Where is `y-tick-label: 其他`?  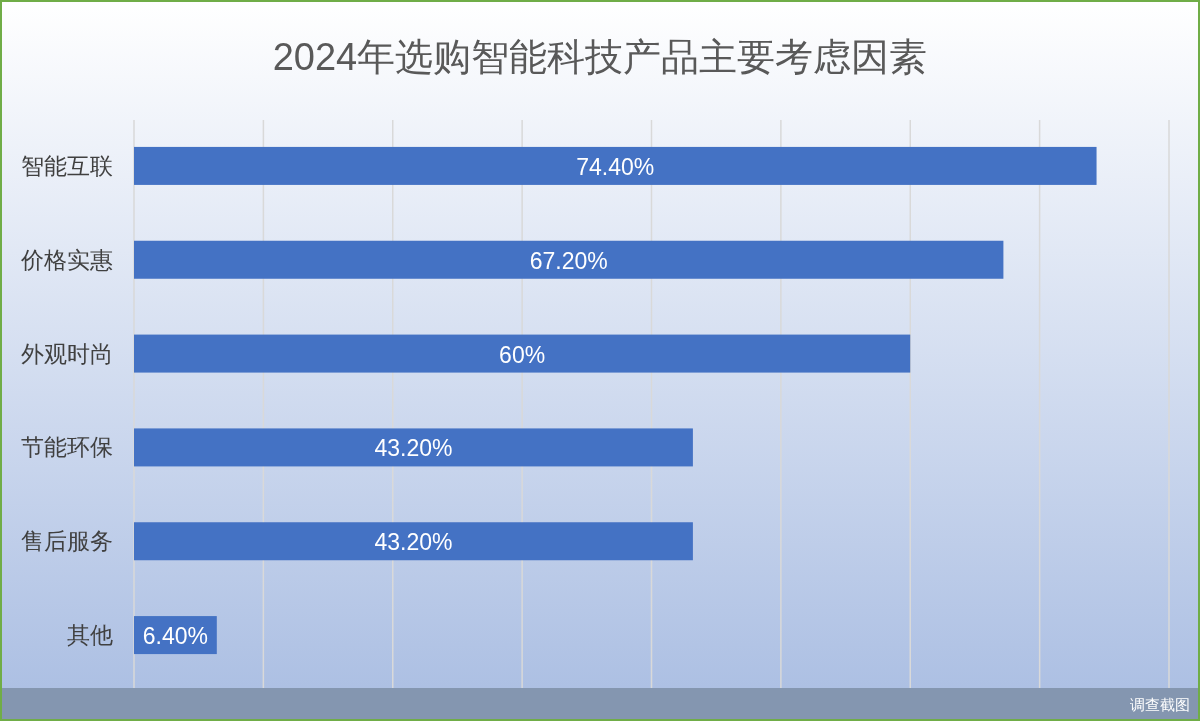
y-tick-label: 其他 is located at coordinates (90, 635).